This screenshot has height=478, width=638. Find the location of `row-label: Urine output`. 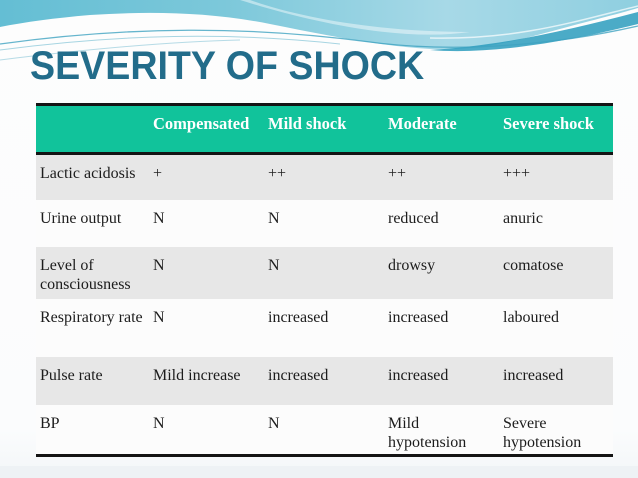

row-label: Urine output is located at coordinates (81, 218).